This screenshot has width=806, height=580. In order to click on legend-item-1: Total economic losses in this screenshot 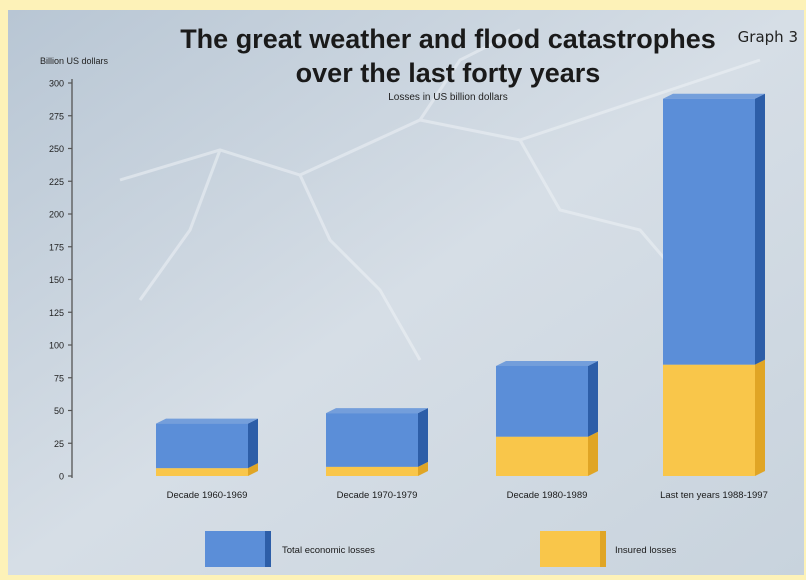, I will do `click(290, 549)`.